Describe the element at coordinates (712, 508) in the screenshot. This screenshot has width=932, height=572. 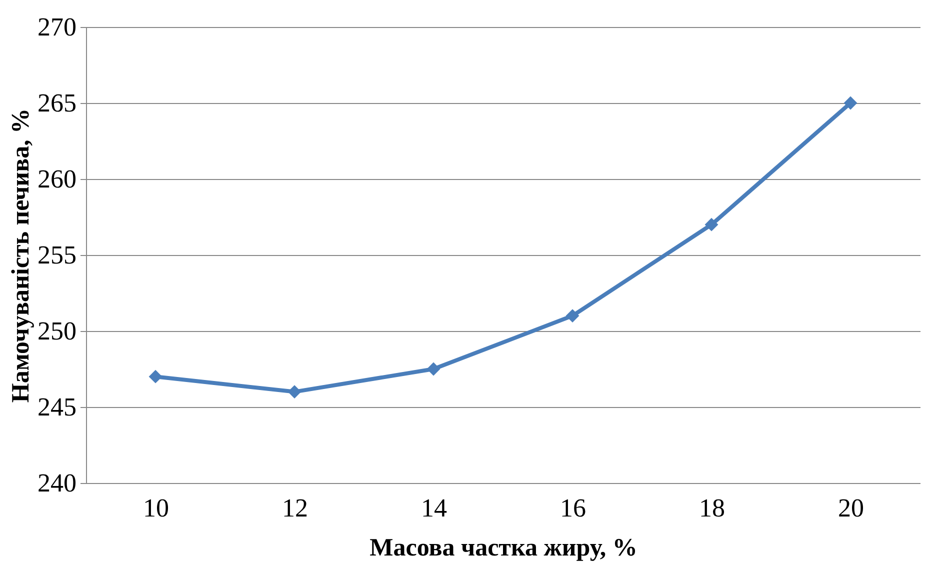
I see `x-tick-label: 18` at that location.